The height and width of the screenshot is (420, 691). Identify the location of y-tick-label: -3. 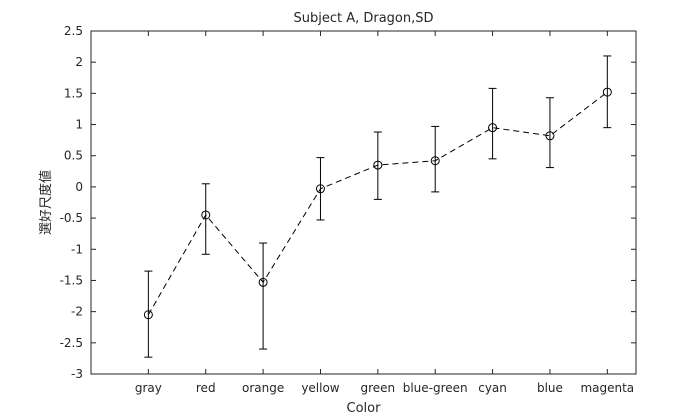
(77, 374).